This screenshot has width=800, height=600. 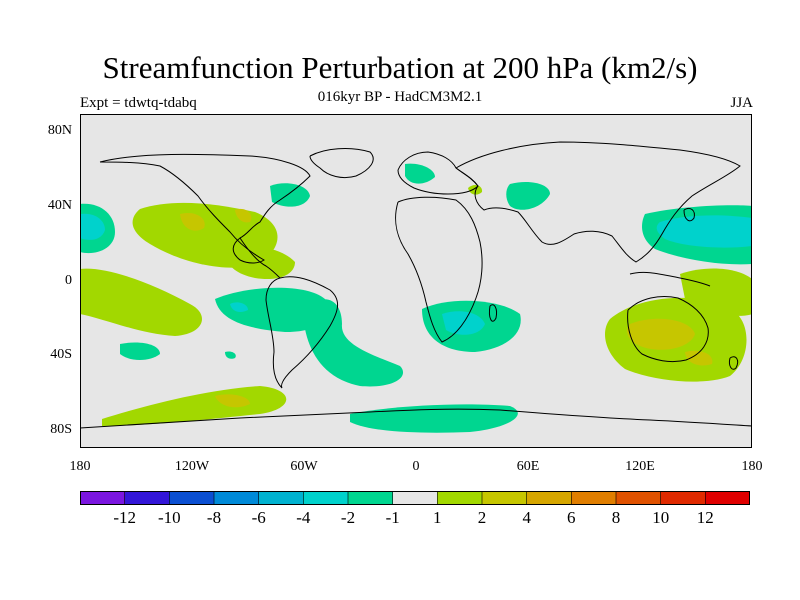 What do you see at coordinates (194, 406) in the screenshot?
I see `contour-southern-ocean-pacific` at bounding box center [194, 406].